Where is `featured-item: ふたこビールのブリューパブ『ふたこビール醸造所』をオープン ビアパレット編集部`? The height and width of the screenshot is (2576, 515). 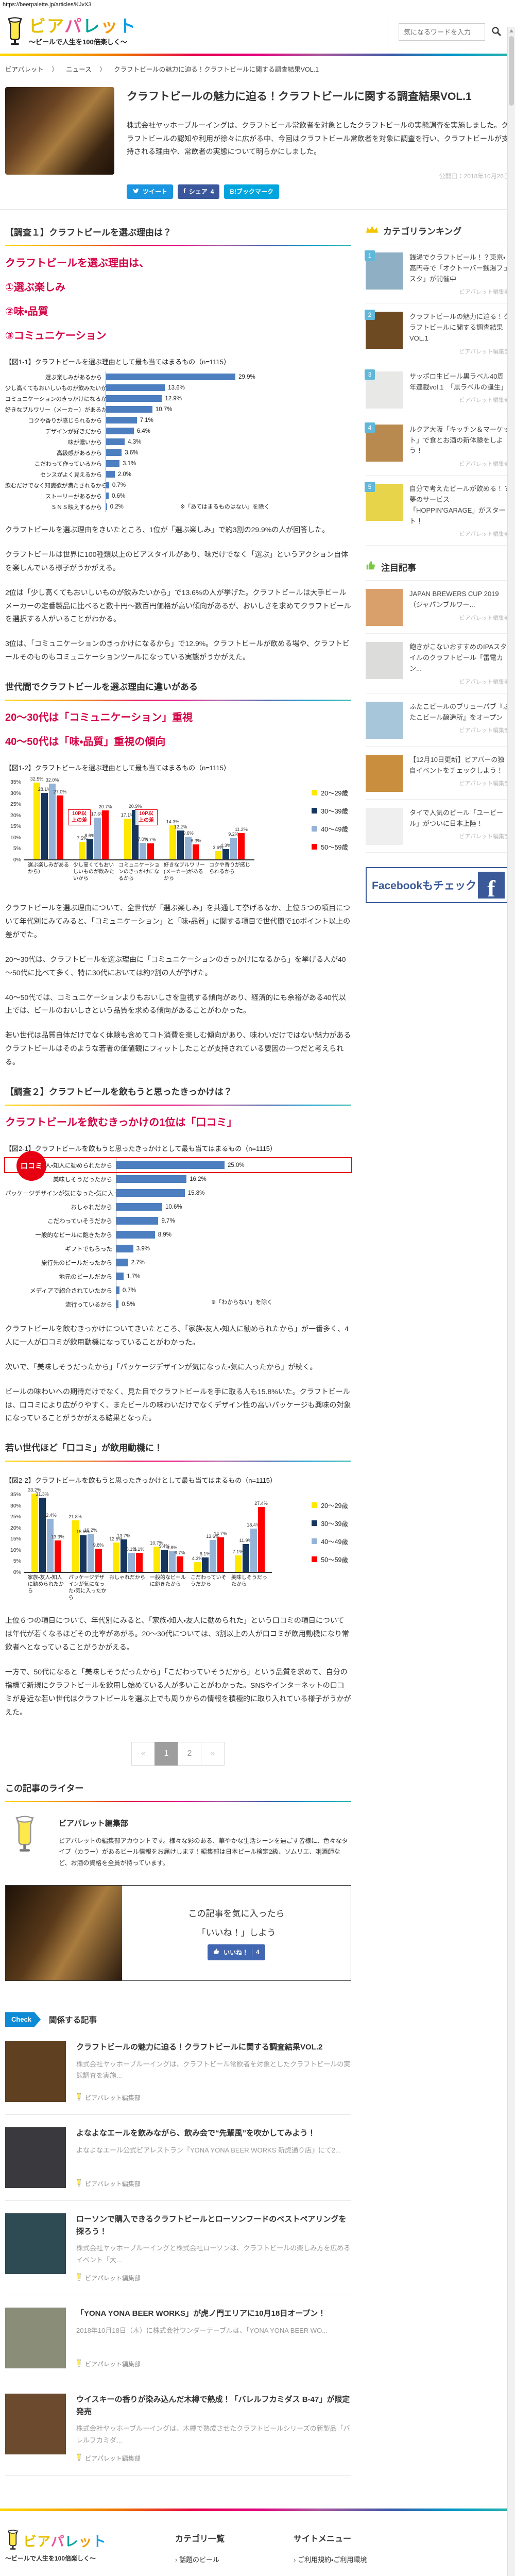 featured-item: ふたこビールのブリューパブ『ふたこビール醸造所』をオープン ビアパレット編集部 is located at coordinates (438, 720).